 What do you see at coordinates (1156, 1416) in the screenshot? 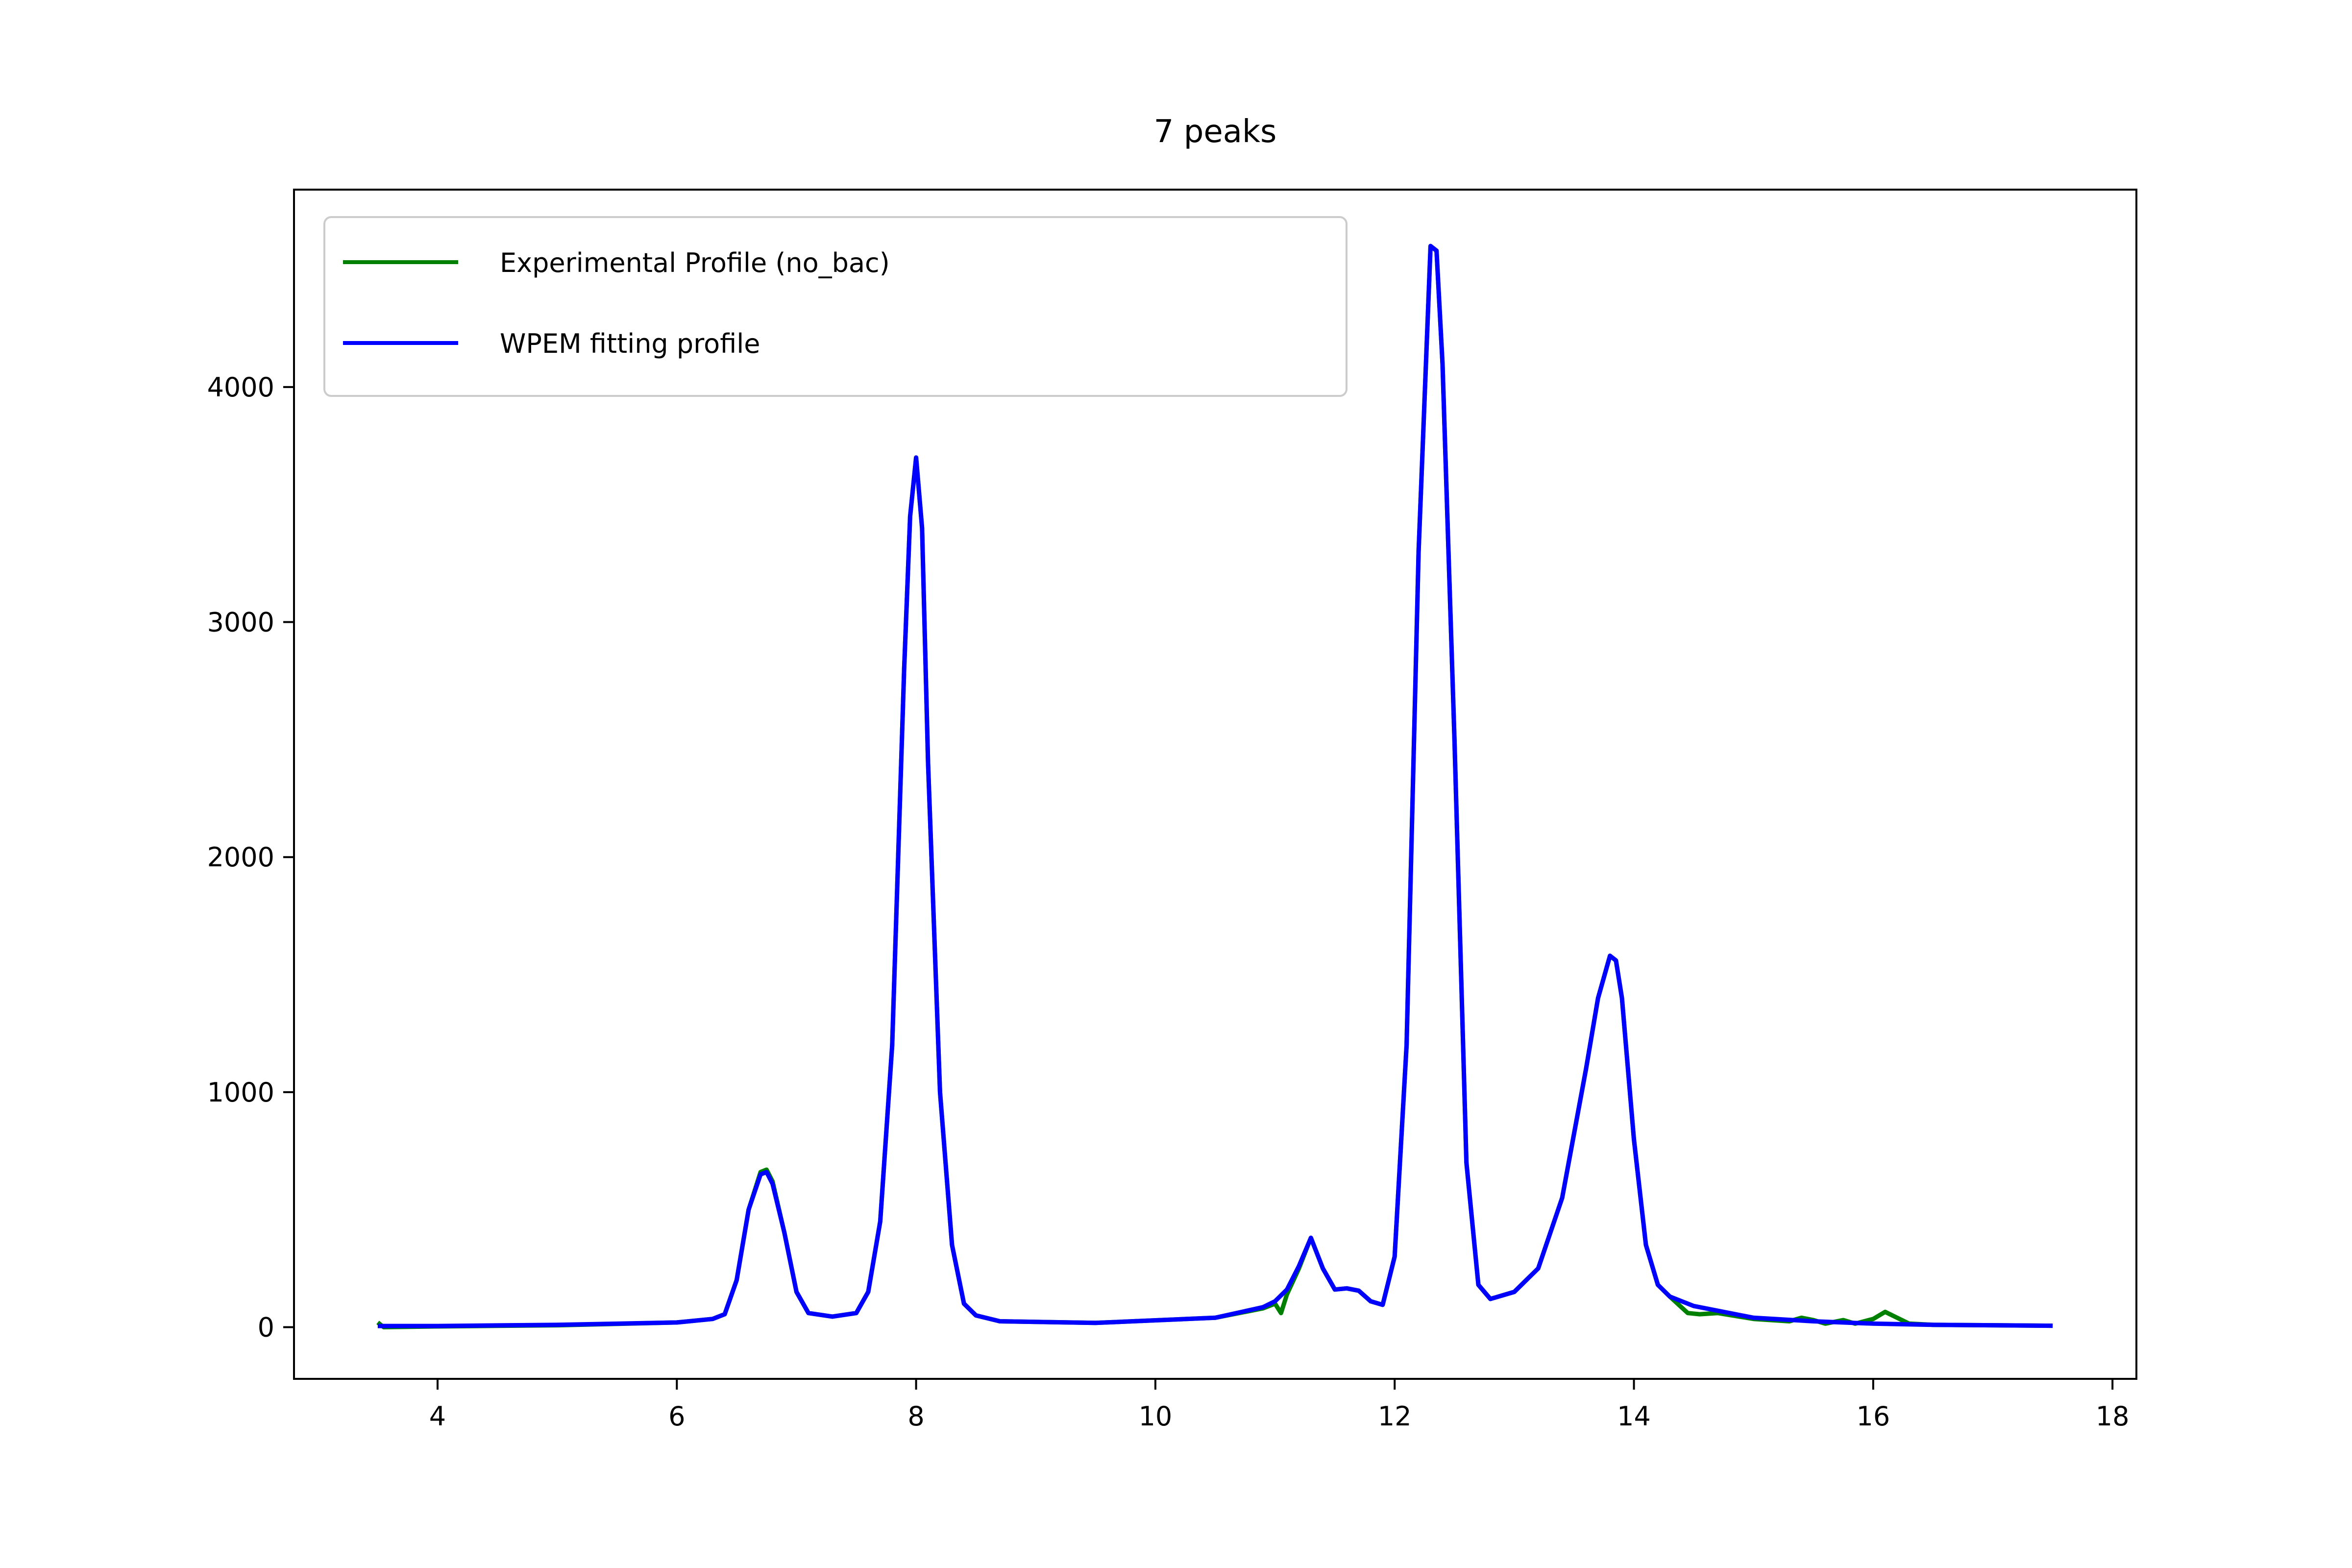
I see `x-tick-label: 10` at bounding box center [1156, 1416].